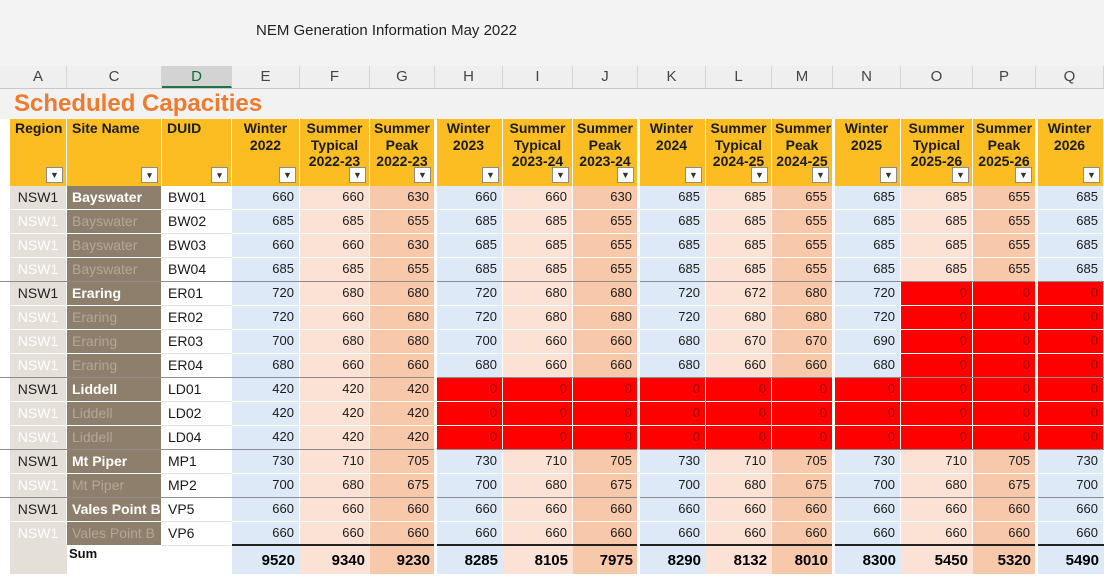 The height and width of the screenshot is (576, 1104). I want to click on column-header-a: A, so click(38, 77).